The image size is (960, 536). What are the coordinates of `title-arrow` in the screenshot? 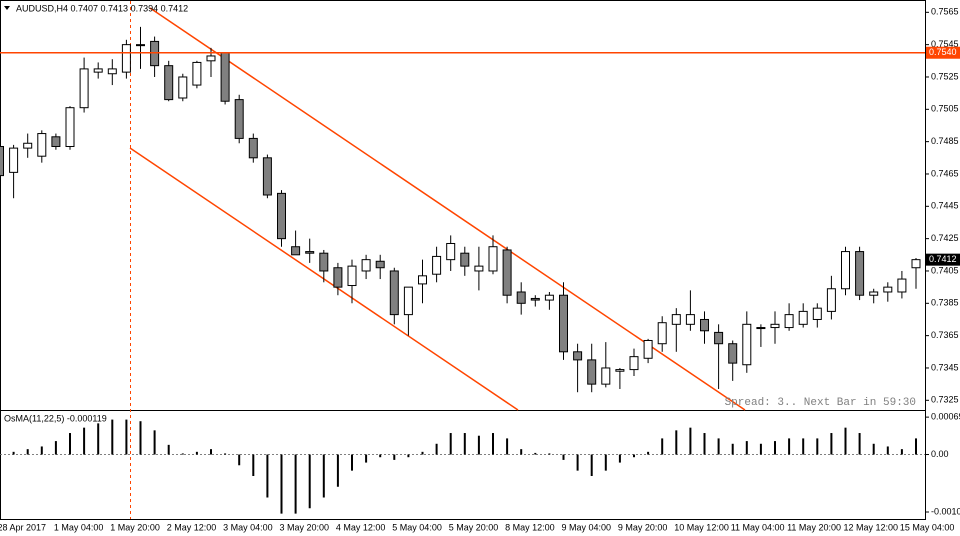 It's located at (7, 8).